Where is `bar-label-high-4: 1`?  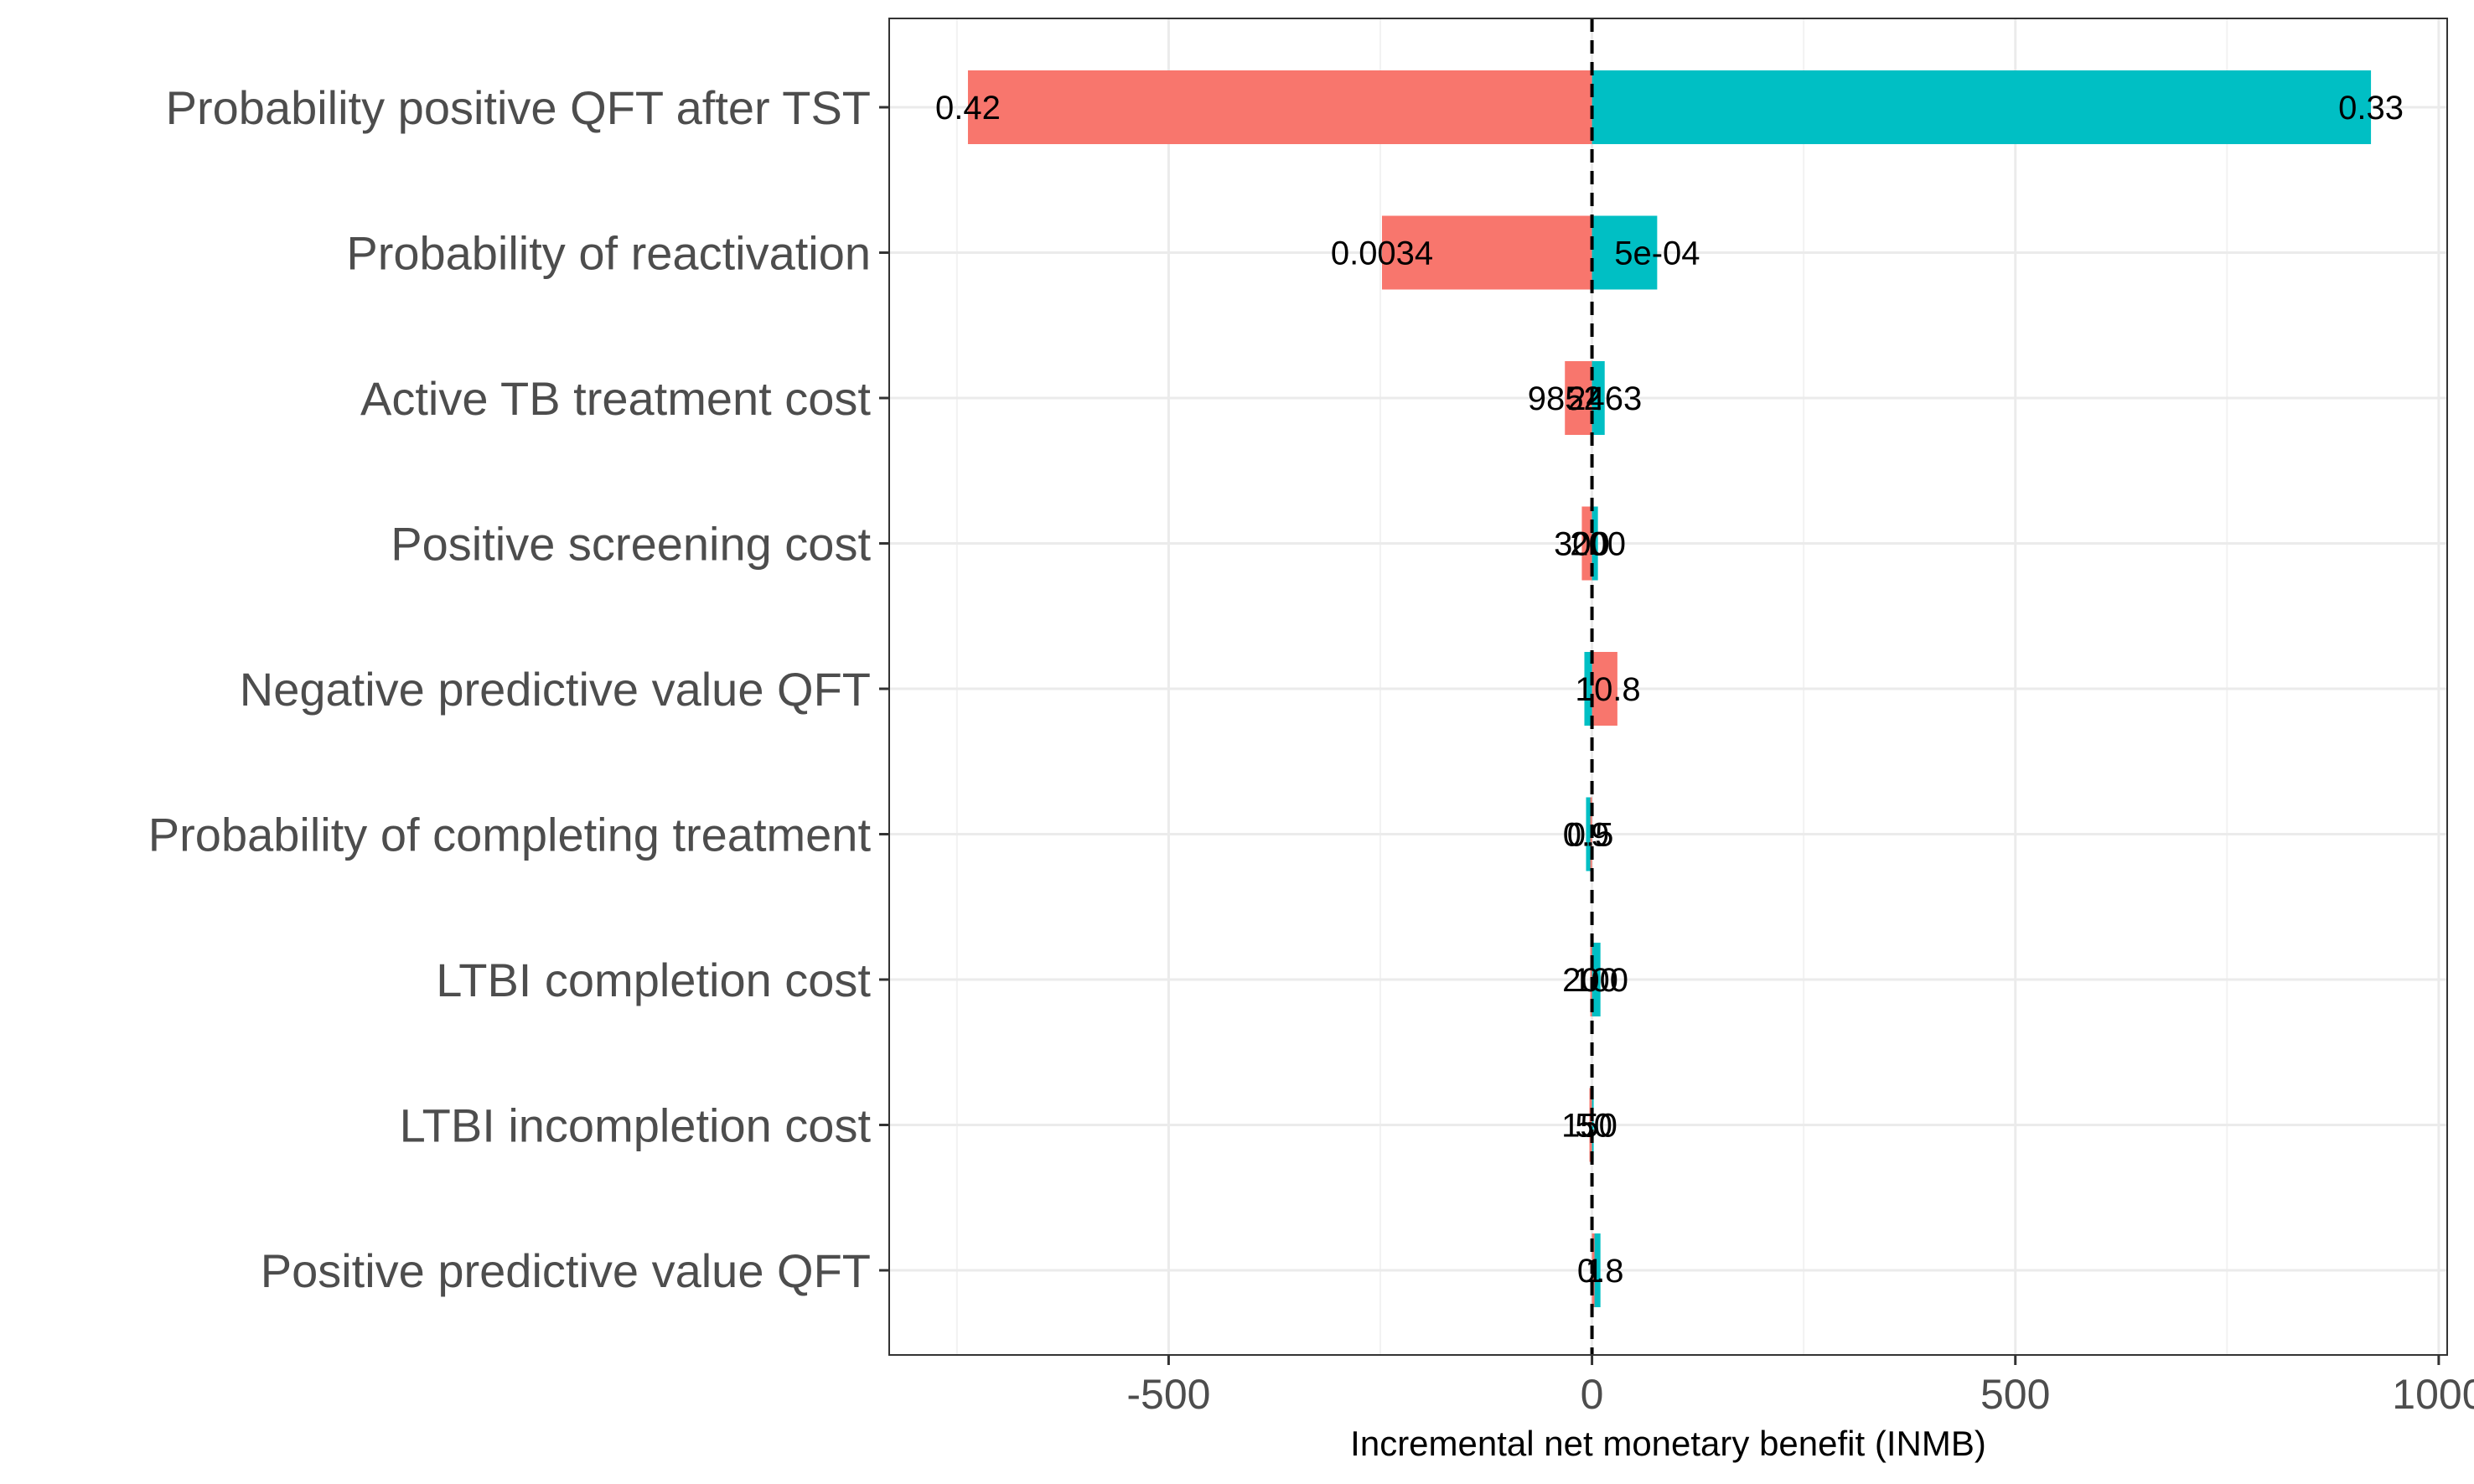 bar-label-high-4: 1 is located at coordinates (1584, 690).